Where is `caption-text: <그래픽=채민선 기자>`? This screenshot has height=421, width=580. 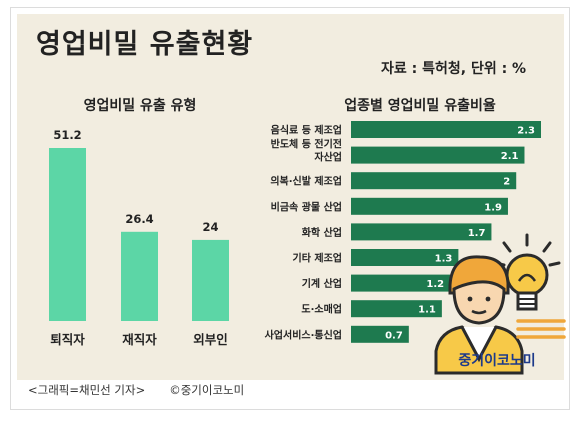 caption-text: <그래픽=채민선 기자> is located at coordinates (87, 390).